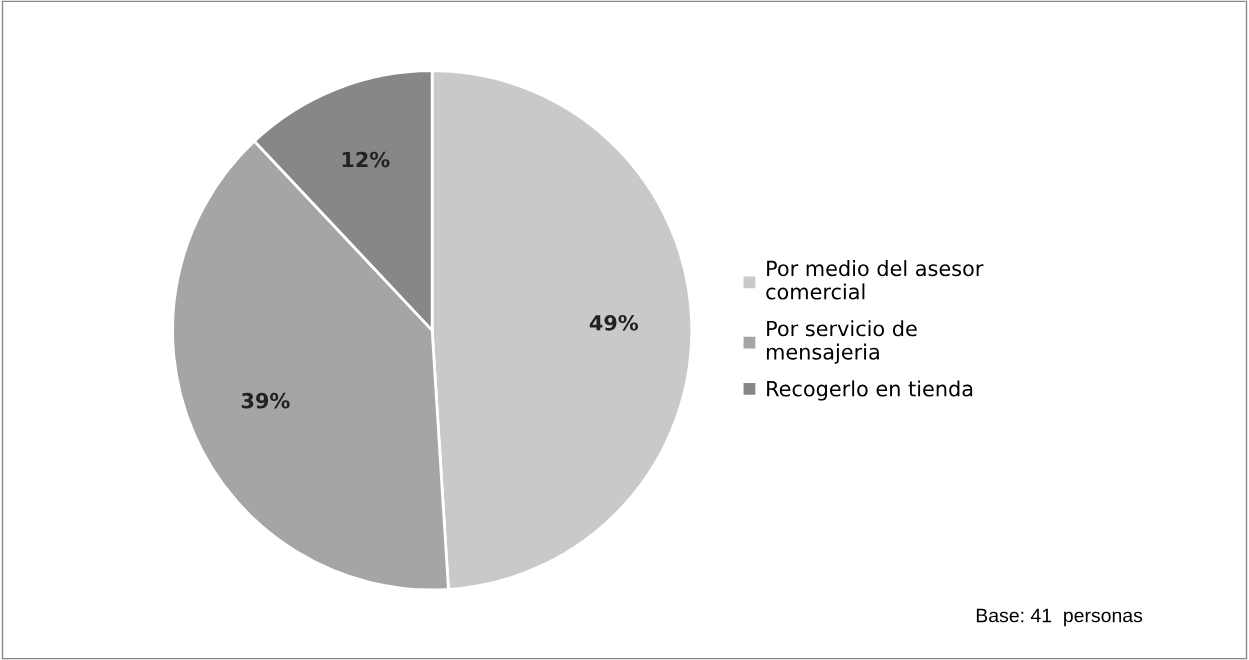 This screenshot has width=1249, height=660. Describe the element at coordinates (366, 159) in the screenshot. I see `data-label: 12%` at that location.